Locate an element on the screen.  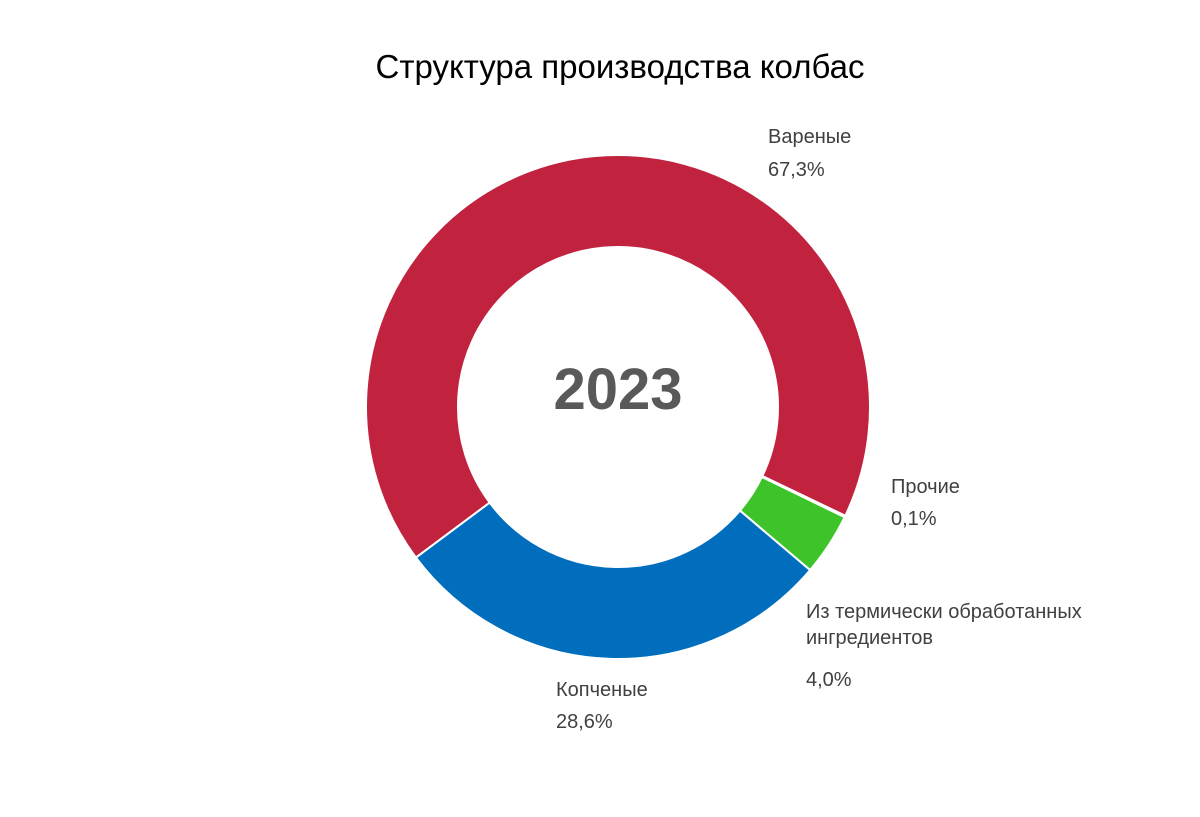
category-label: Копченые is located at coordinates (602, 690).